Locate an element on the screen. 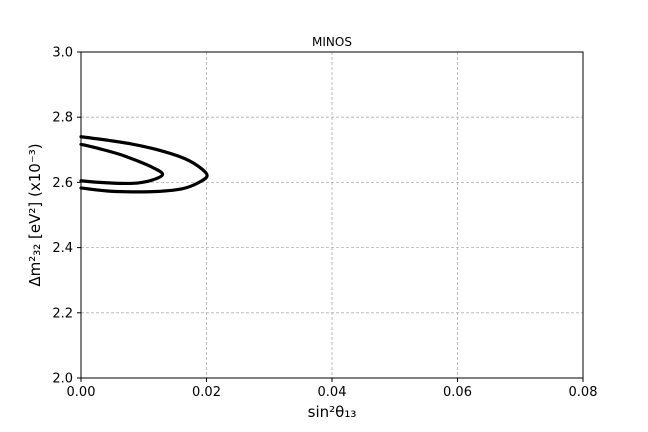 This screenshot has height=432, width=648. y-tick-label: 2.6 is located at coordinates (62, 183).